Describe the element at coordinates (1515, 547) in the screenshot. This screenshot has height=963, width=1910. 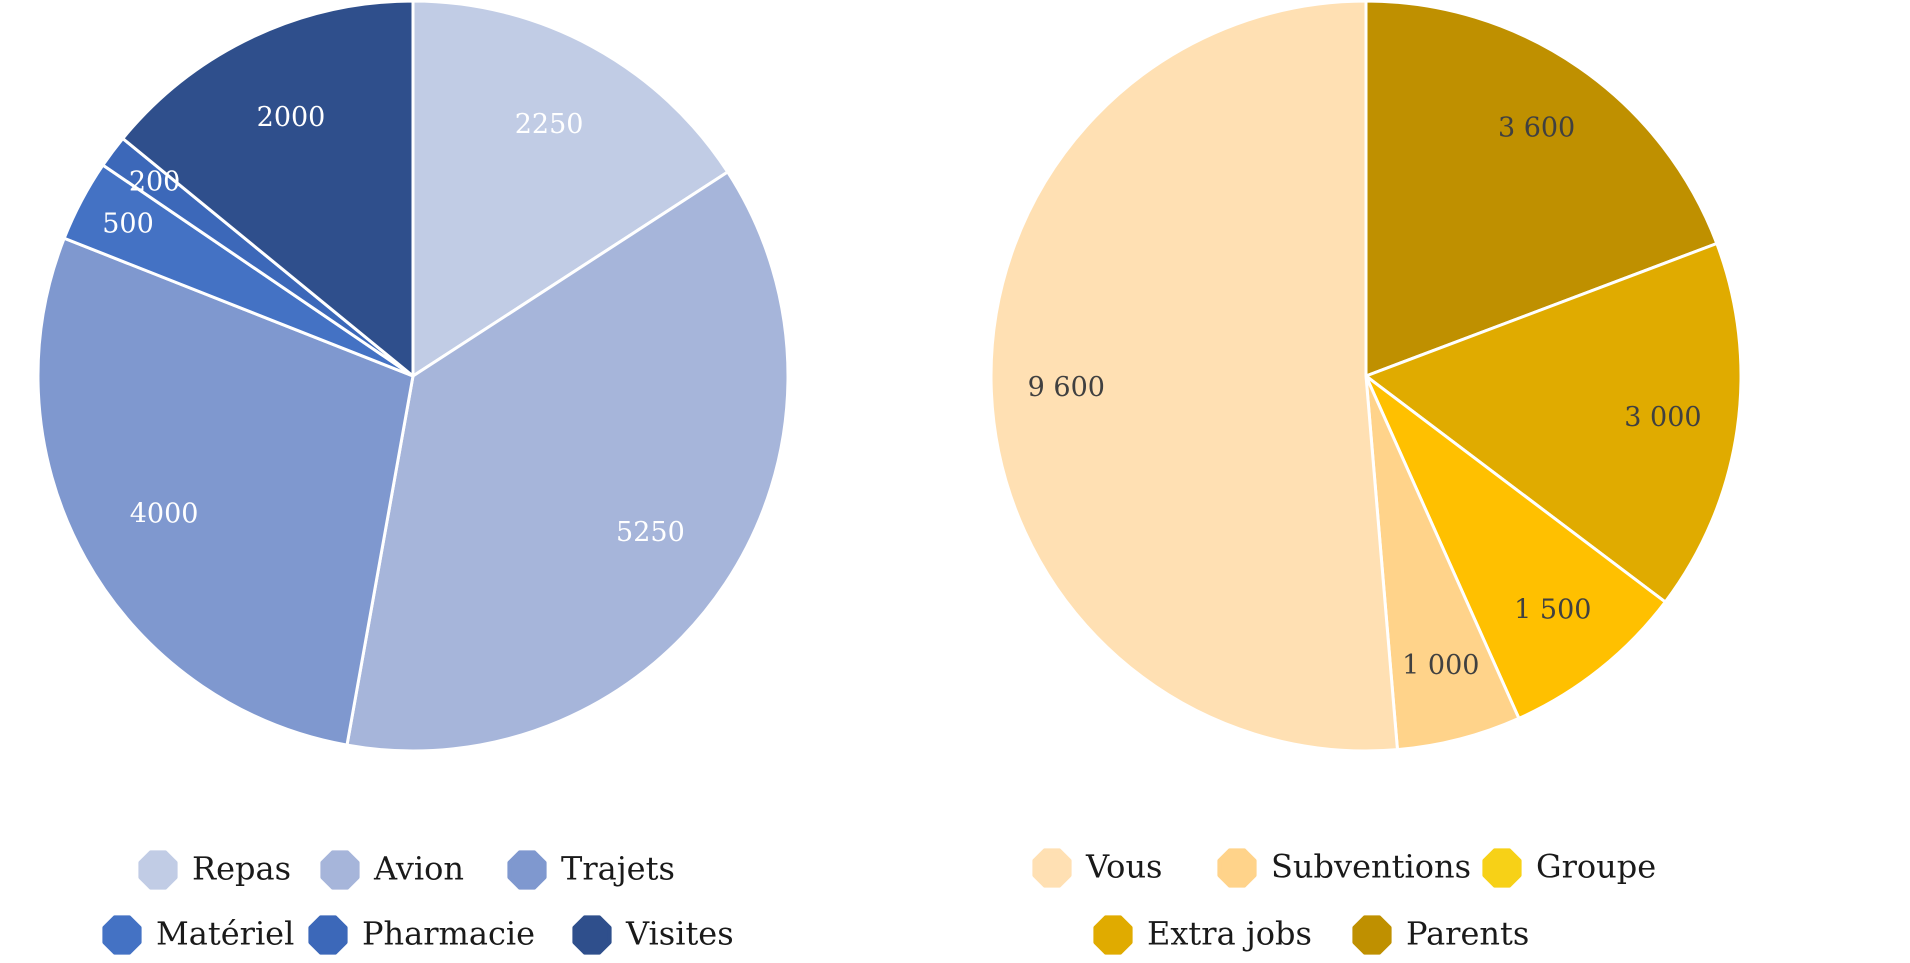
I see `pie-slice-groupe` at that location.